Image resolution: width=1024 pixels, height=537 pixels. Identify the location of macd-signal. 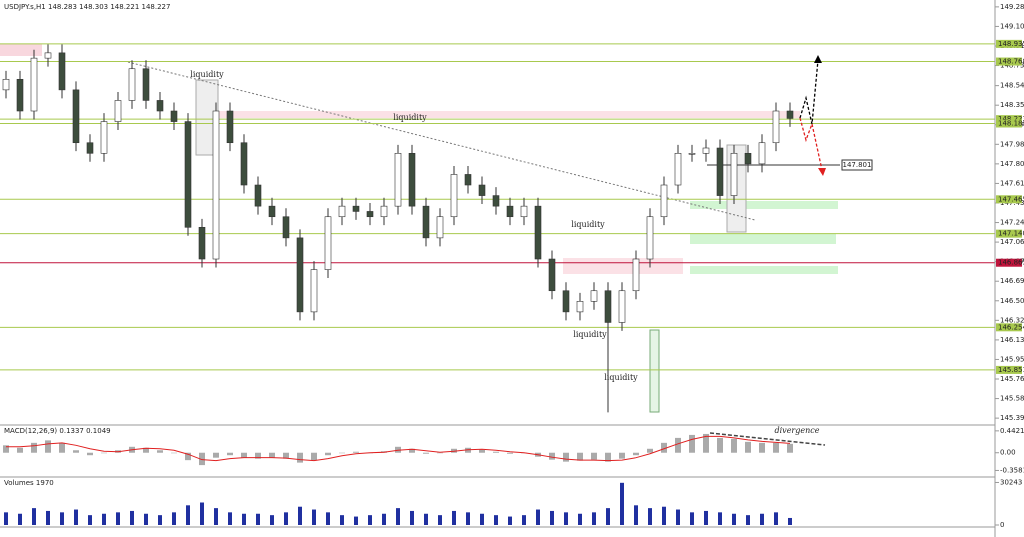
(398, 448).